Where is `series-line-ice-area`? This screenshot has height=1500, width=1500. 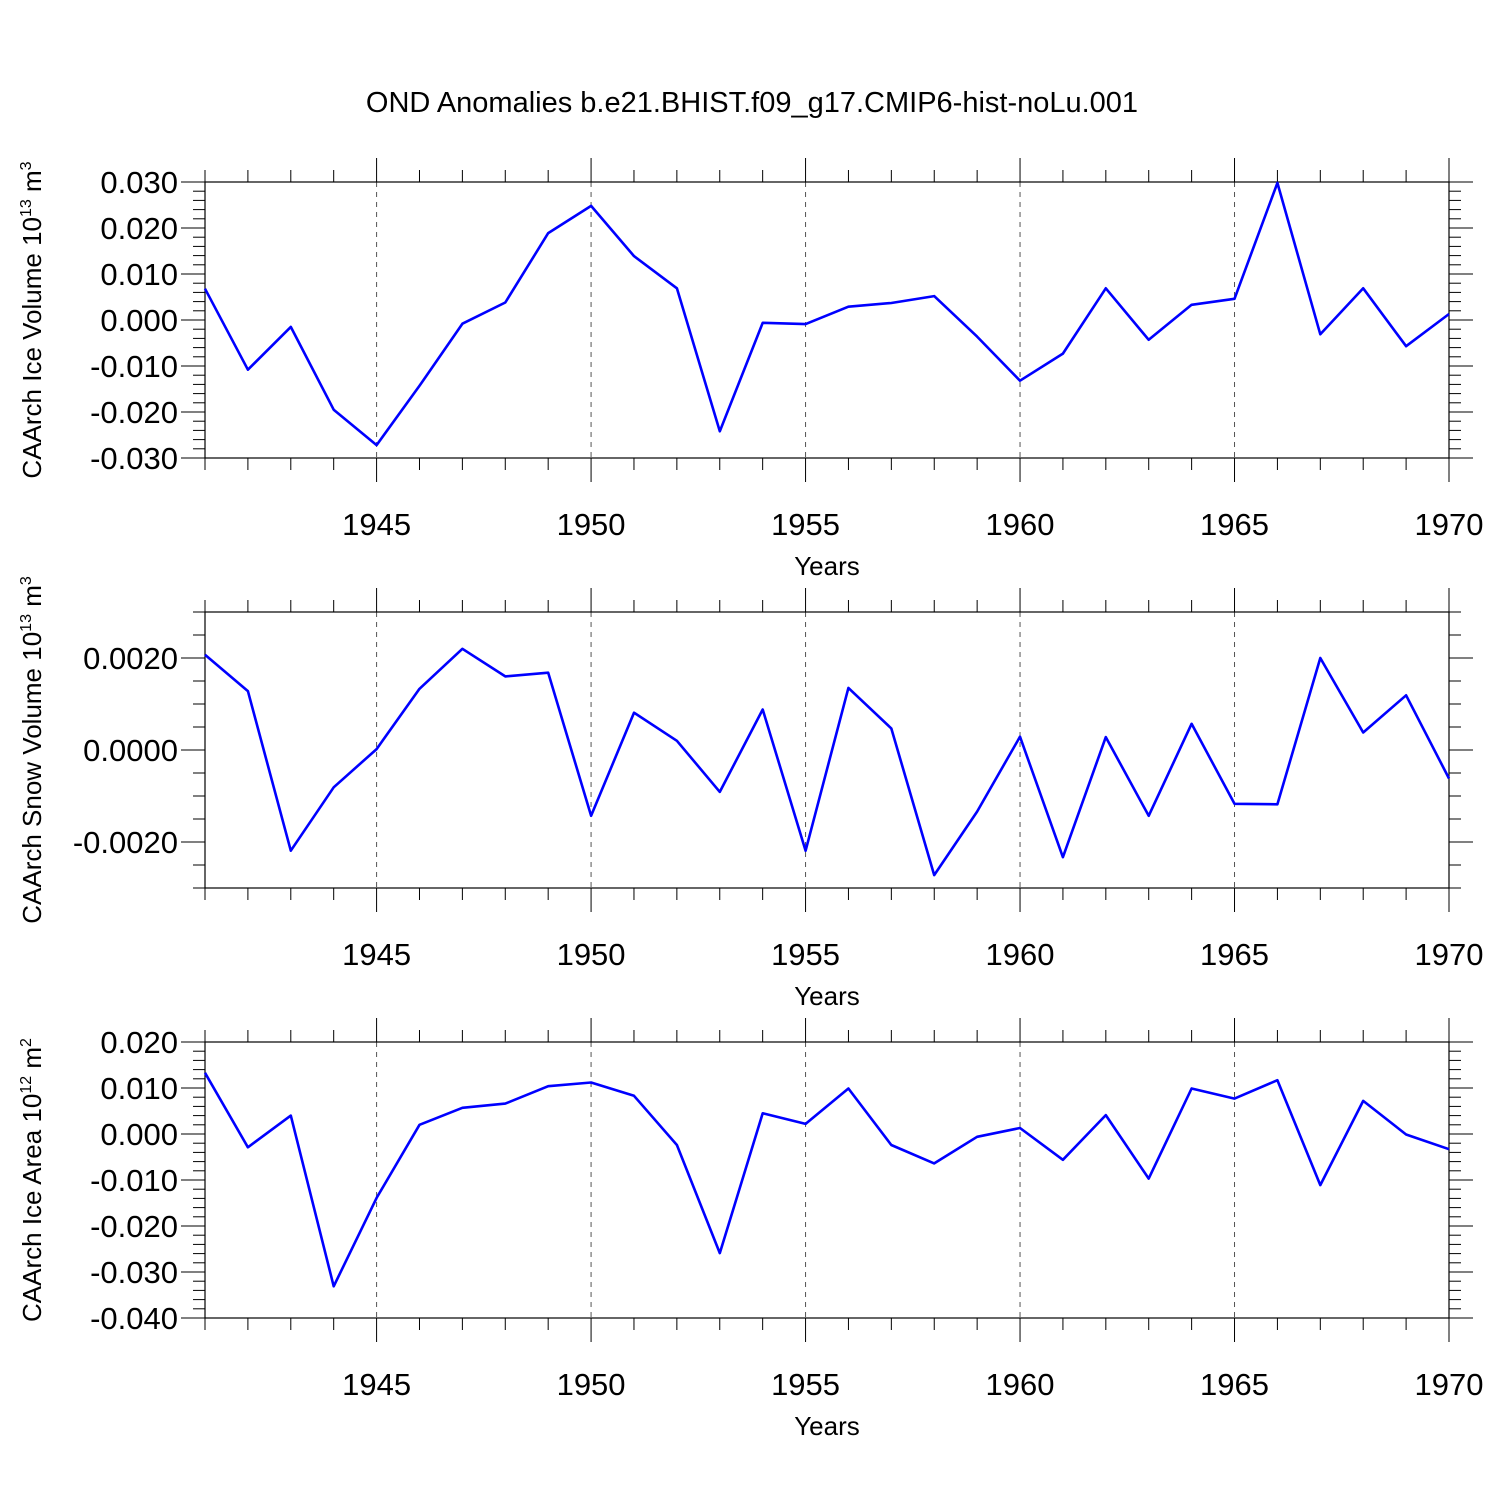 series-line-ice-area is located at coordinates (826, 1180).